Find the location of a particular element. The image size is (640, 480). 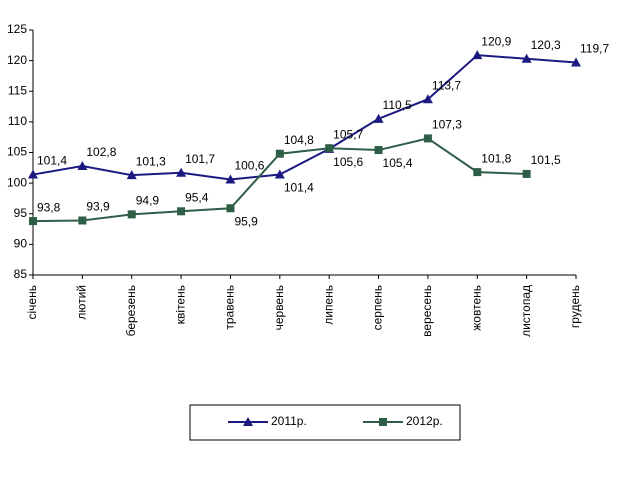

legend-label: 2011р. is located at coordinates (289, 421).